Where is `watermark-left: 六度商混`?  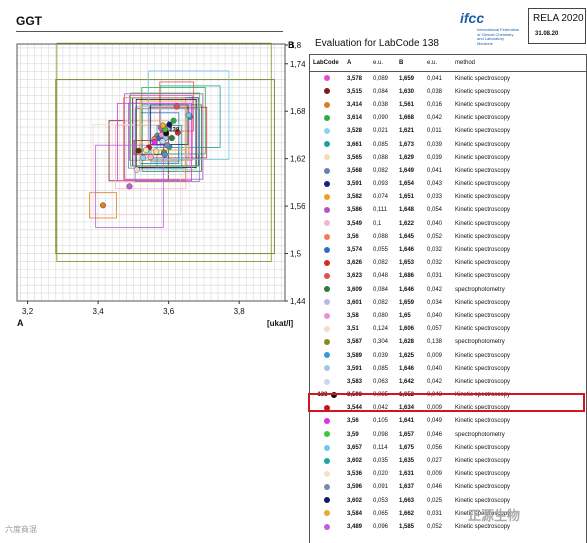 watermark-left: 六度商混 is located at coordinates (21, 529).